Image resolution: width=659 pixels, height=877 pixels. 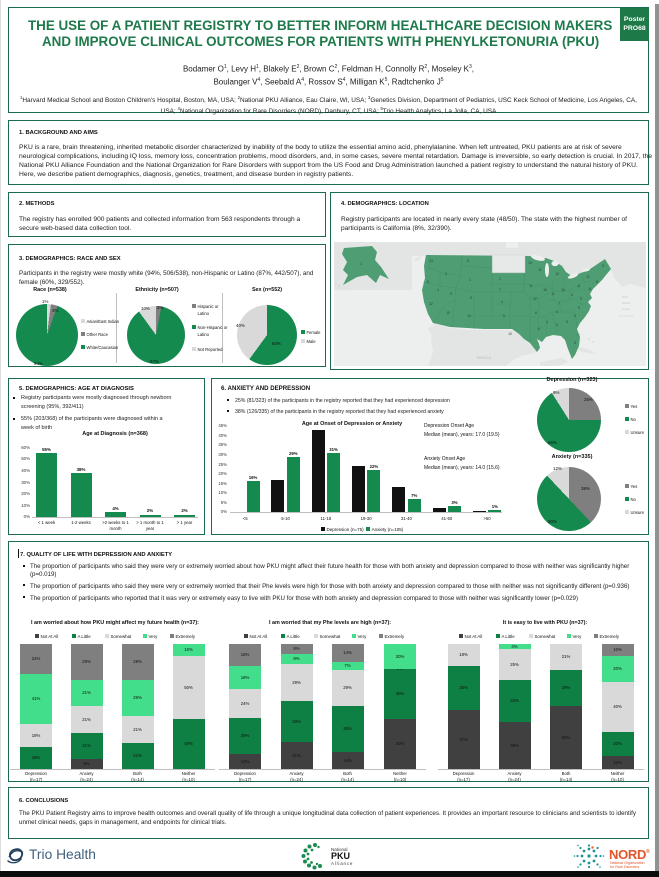 What do you see at coordinates (625, 297) in the screenshot?
I see `svg-text: North` at bounding box center [625, 297].